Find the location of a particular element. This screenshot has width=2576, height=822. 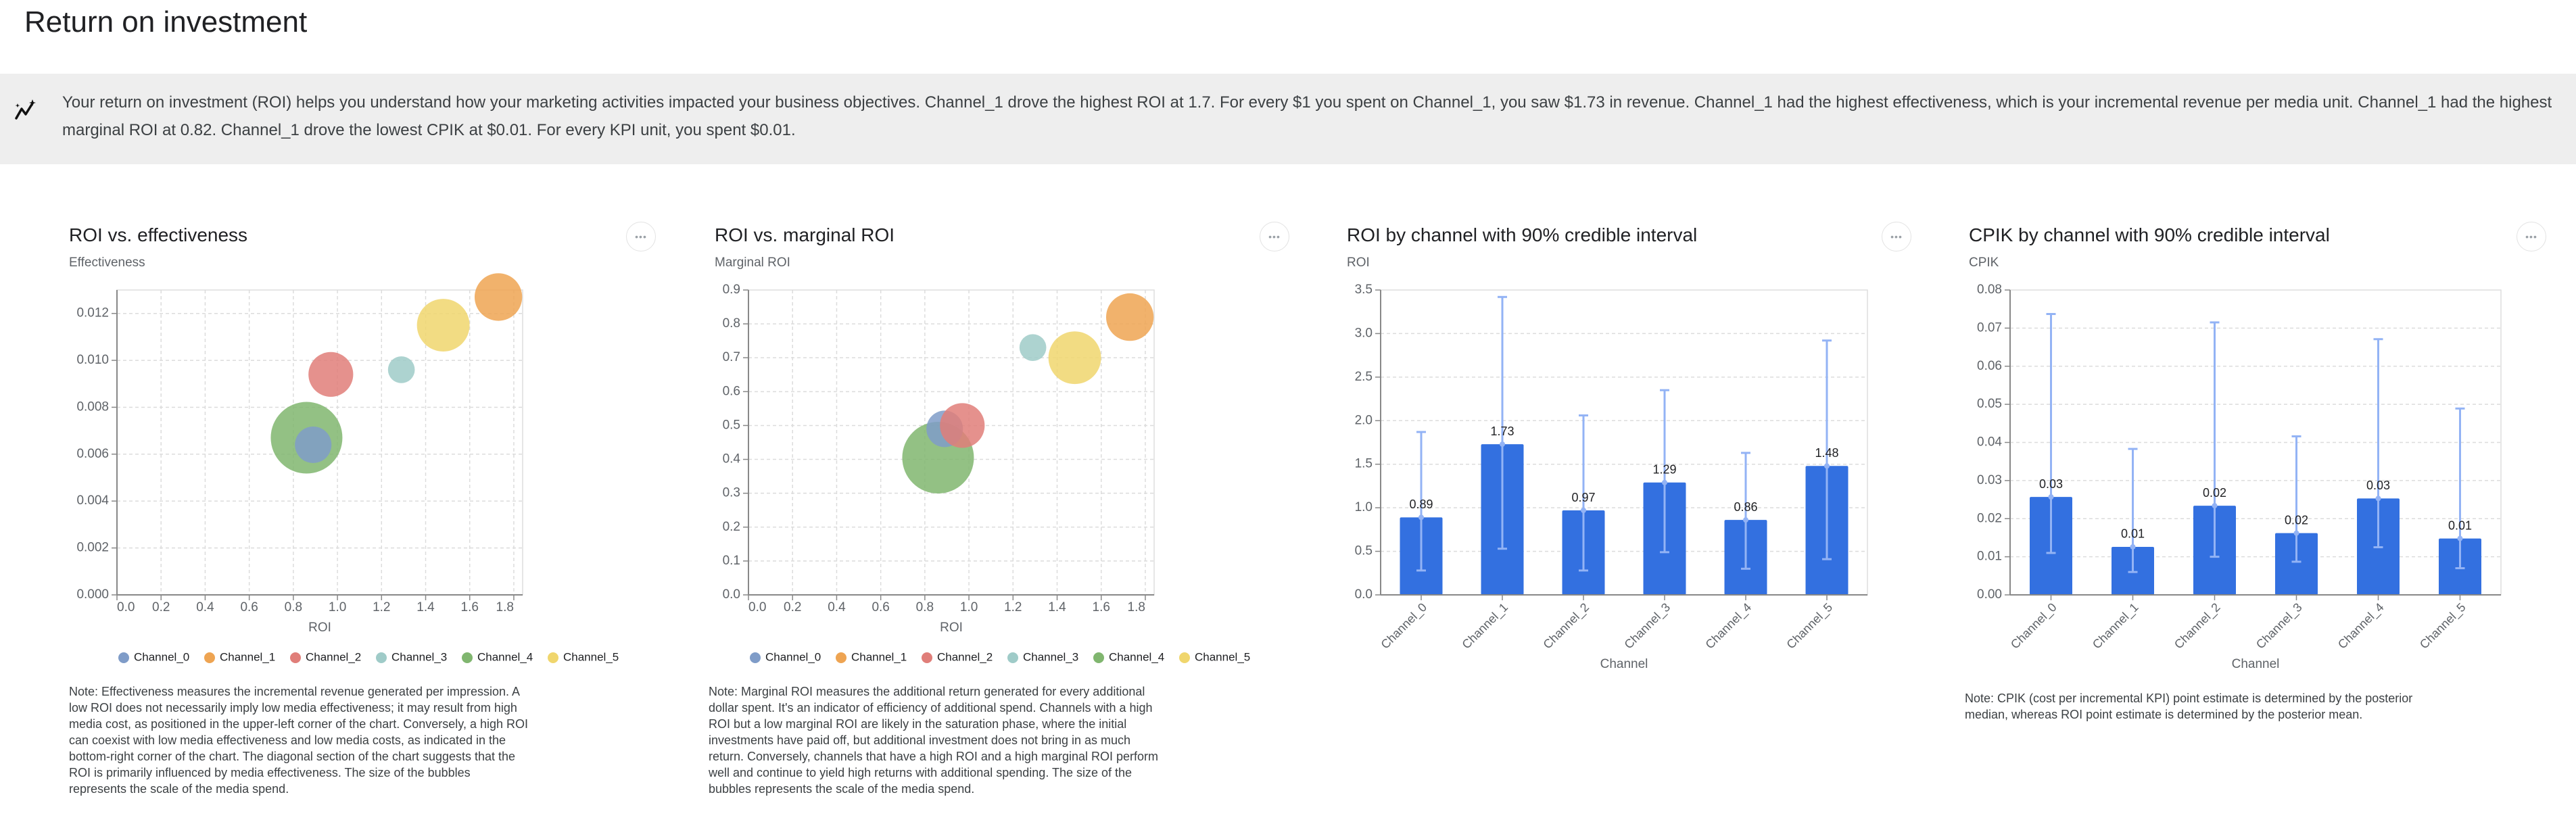

y-tick-label: 1.5 is located at coordinates (1364, 464).